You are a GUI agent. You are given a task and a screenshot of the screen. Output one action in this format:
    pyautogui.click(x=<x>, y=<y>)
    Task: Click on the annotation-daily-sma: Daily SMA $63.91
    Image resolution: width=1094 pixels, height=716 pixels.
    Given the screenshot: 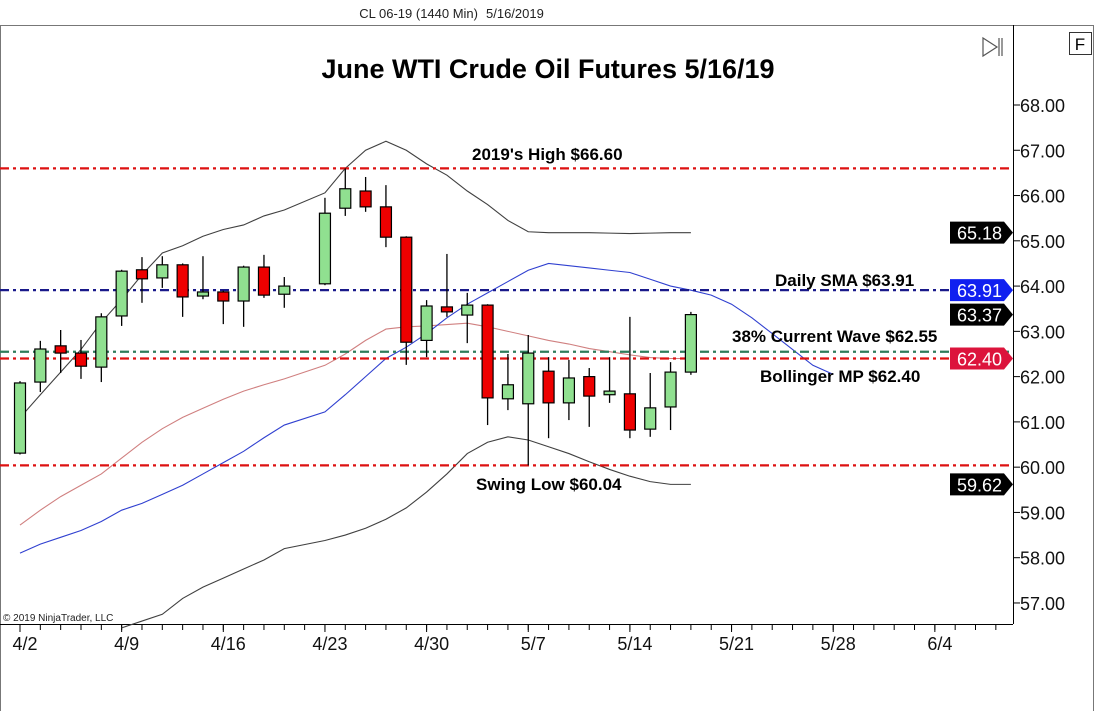 What is the action you would take?
    pyautogui.click(x=844, y=280)
    